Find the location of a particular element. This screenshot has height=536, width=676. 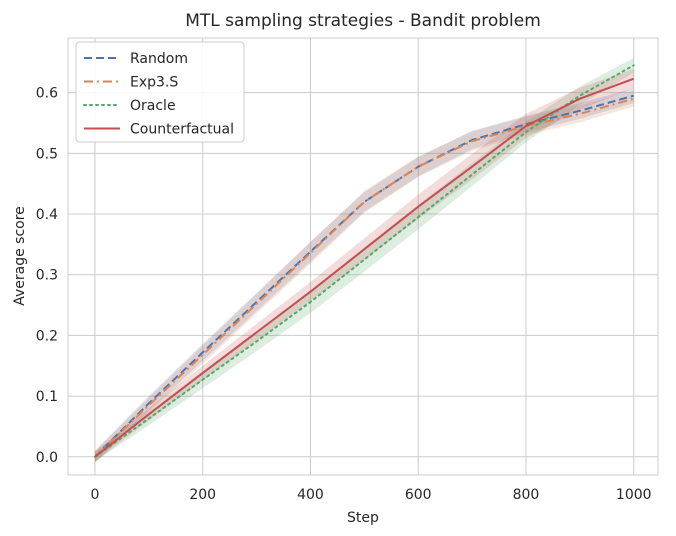

x-tick-label: 600 is located at coordinates (418, 495).